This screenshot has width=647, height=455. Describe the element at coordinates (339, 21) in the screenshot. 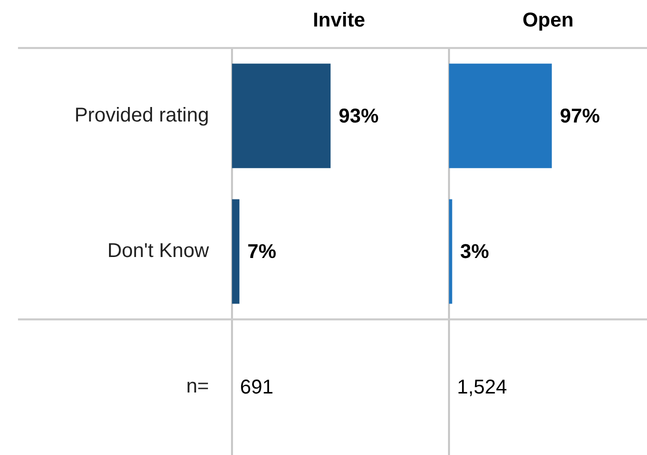

I see `chart-title: Invite` at that location.